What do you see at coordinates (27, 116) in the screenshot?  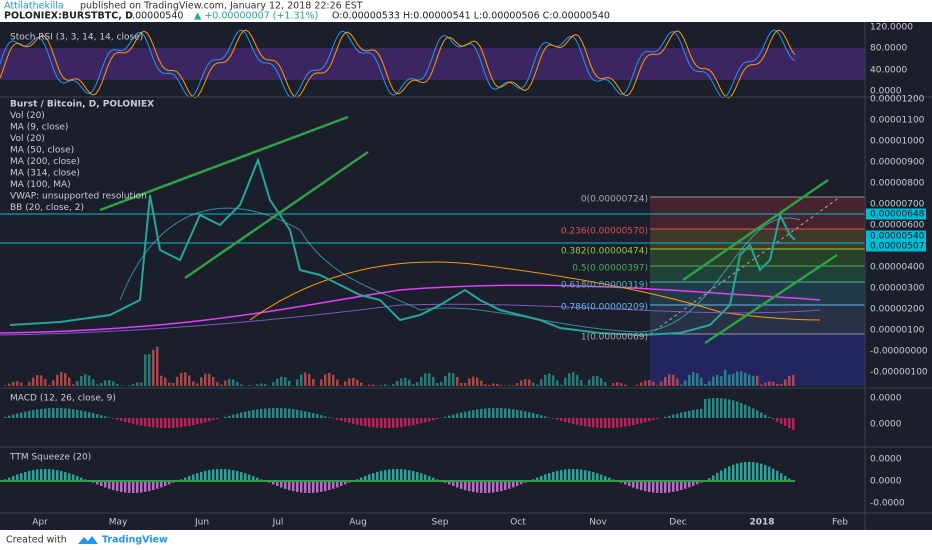 I see `legend-item: Vol (20)` at bounding box center [27, 116].